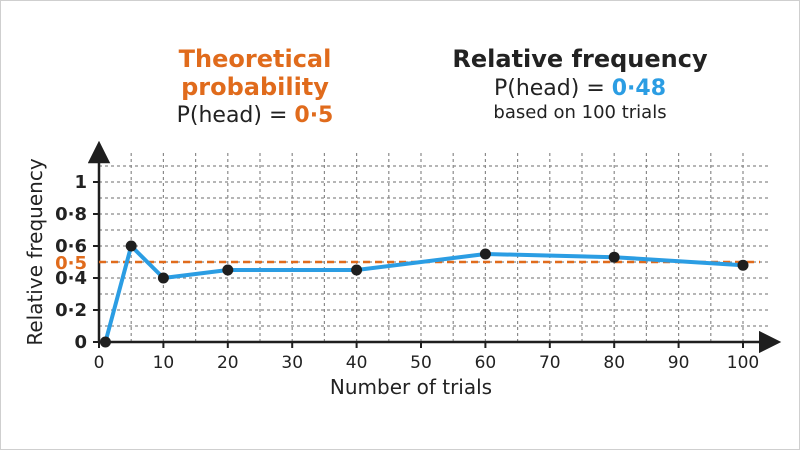 The width and height of the screenshot is (800, 450). What do you see at coordinates (486, 363) in the screenshot?
I see `x-tick-label: 60` at bounding box center [486, 363].